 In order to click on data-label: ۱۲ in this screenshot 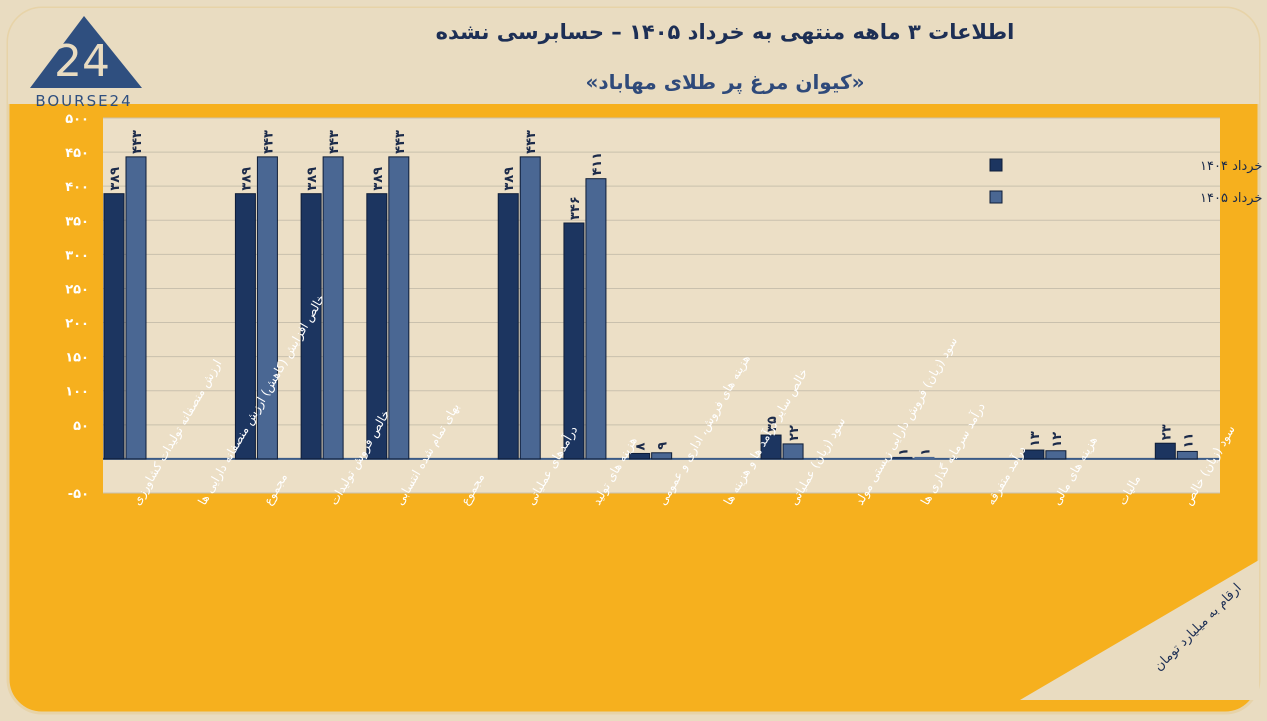, I will do `click(1057, 440)`.